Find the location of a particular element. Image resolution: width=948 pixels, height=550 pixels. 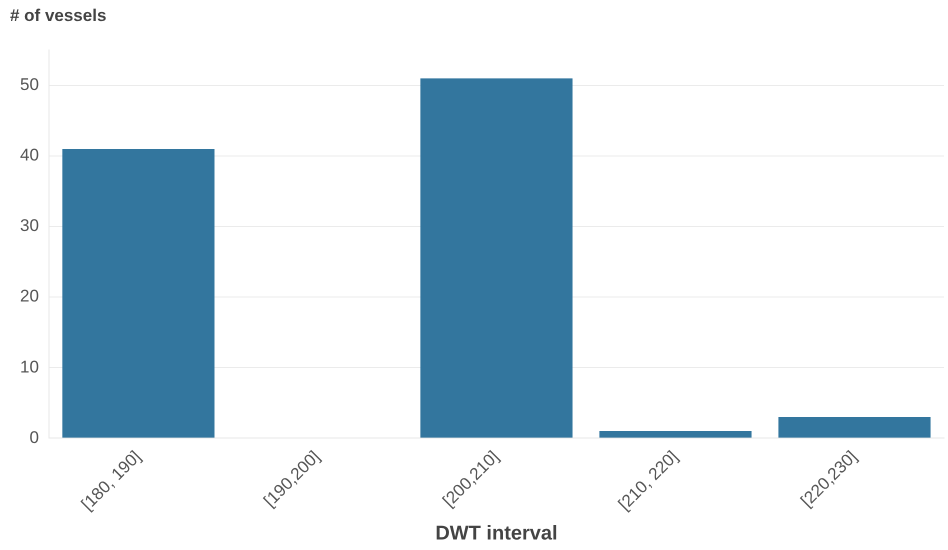

y-tick-label: 10 is located at coordinates (29, 366).